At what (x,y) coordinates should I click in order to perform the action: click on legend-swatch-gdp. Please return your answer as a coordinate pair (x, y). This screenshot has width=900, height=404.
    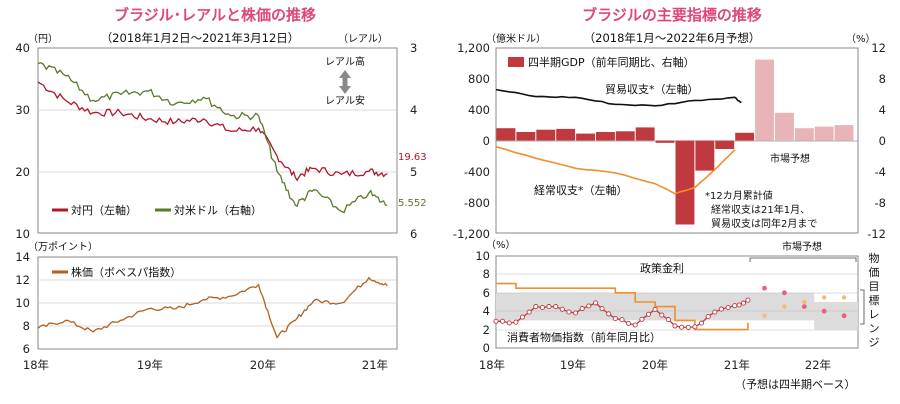
    Looking at the image, I should click on (516, 62).